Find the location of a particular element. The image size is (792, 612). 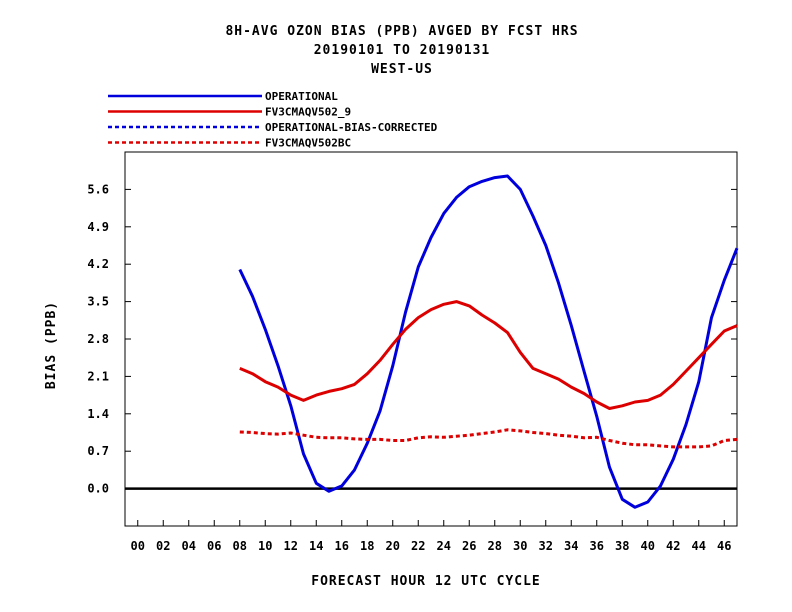

x-tick-label: 00 is located at coordinates (138, 546).